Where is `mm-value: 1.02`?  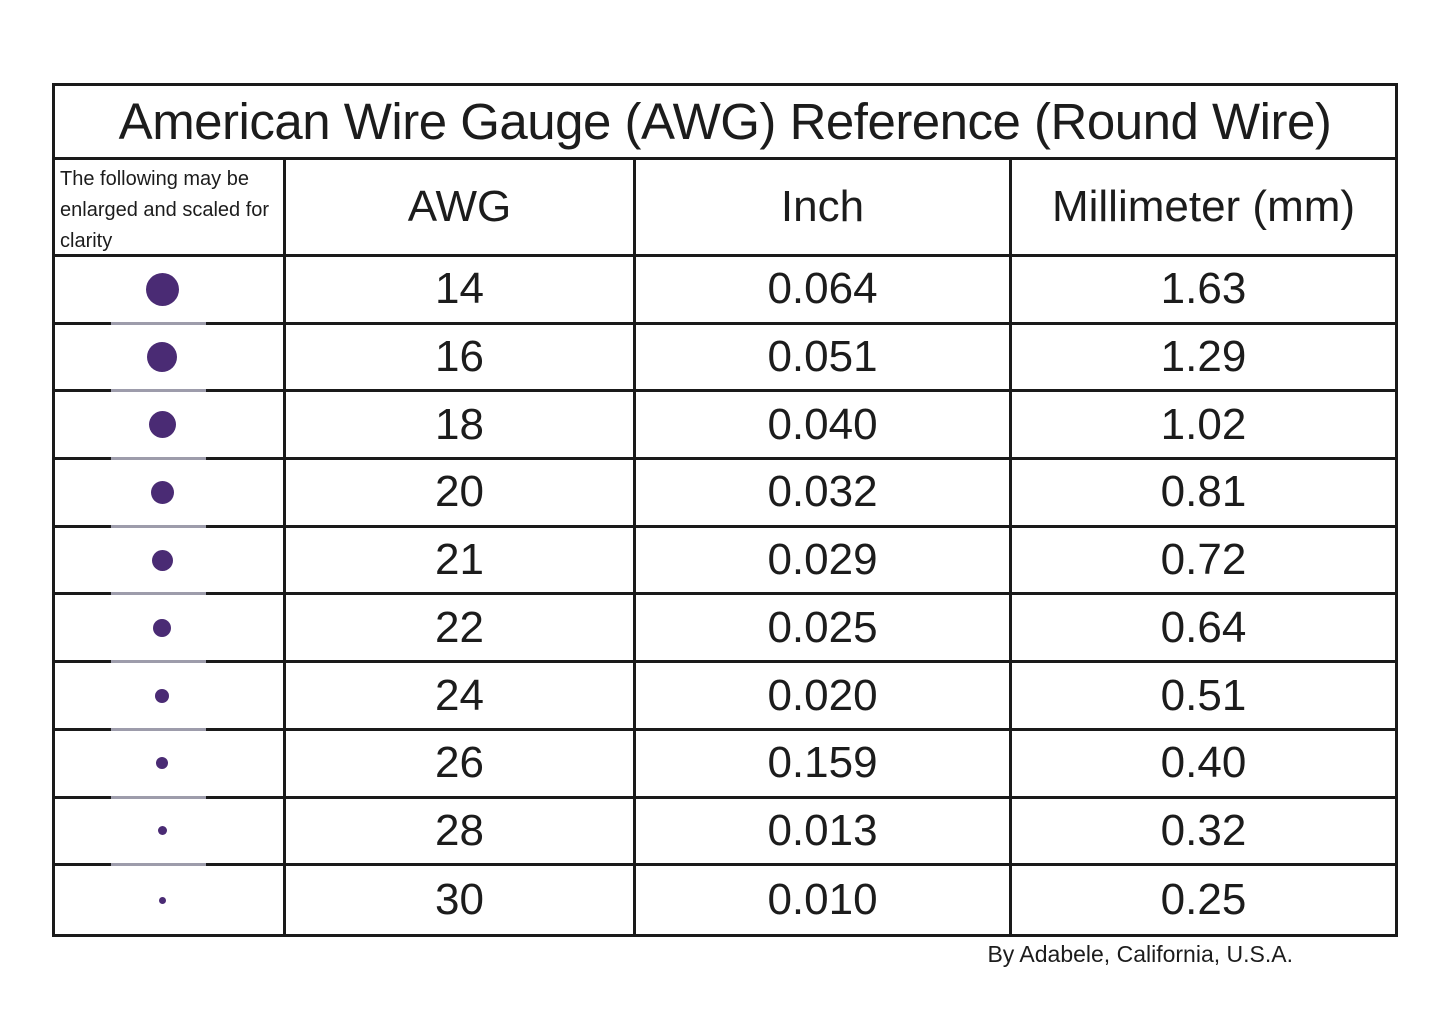 mm-value: 1.02 is located at coordinates (1203, 426).